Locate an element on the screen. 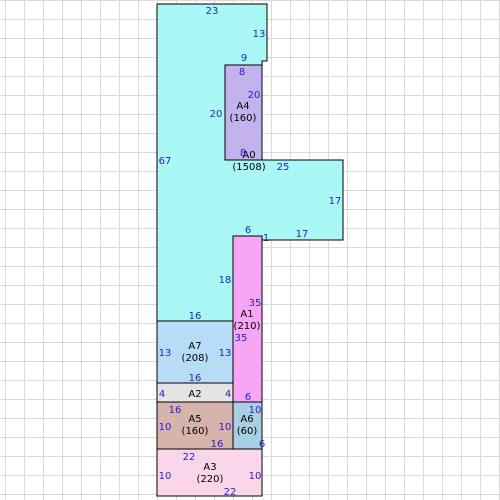 Image resolution: width=500 pixels, height=500 pixels. region-a4 is located at coordinates (243, 112).